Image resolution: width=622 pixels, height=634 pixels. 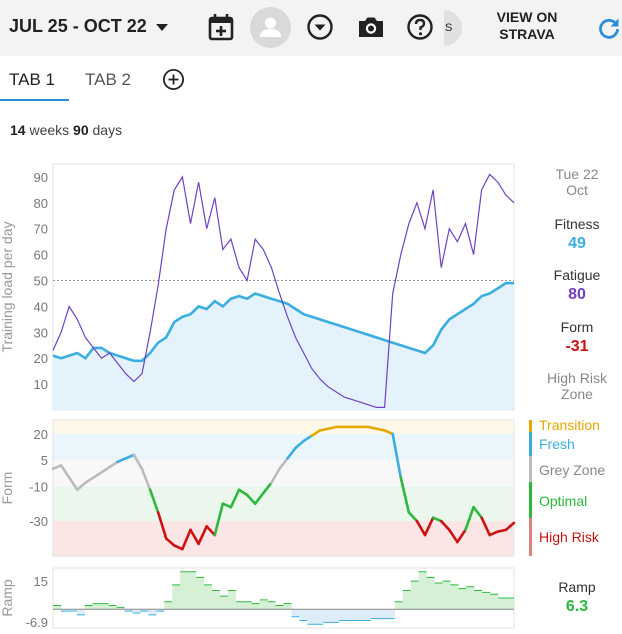 What do you see at coordinates (371, 27) in the screenshot?
I see `camera-icon` at bounding box center [371, 27].